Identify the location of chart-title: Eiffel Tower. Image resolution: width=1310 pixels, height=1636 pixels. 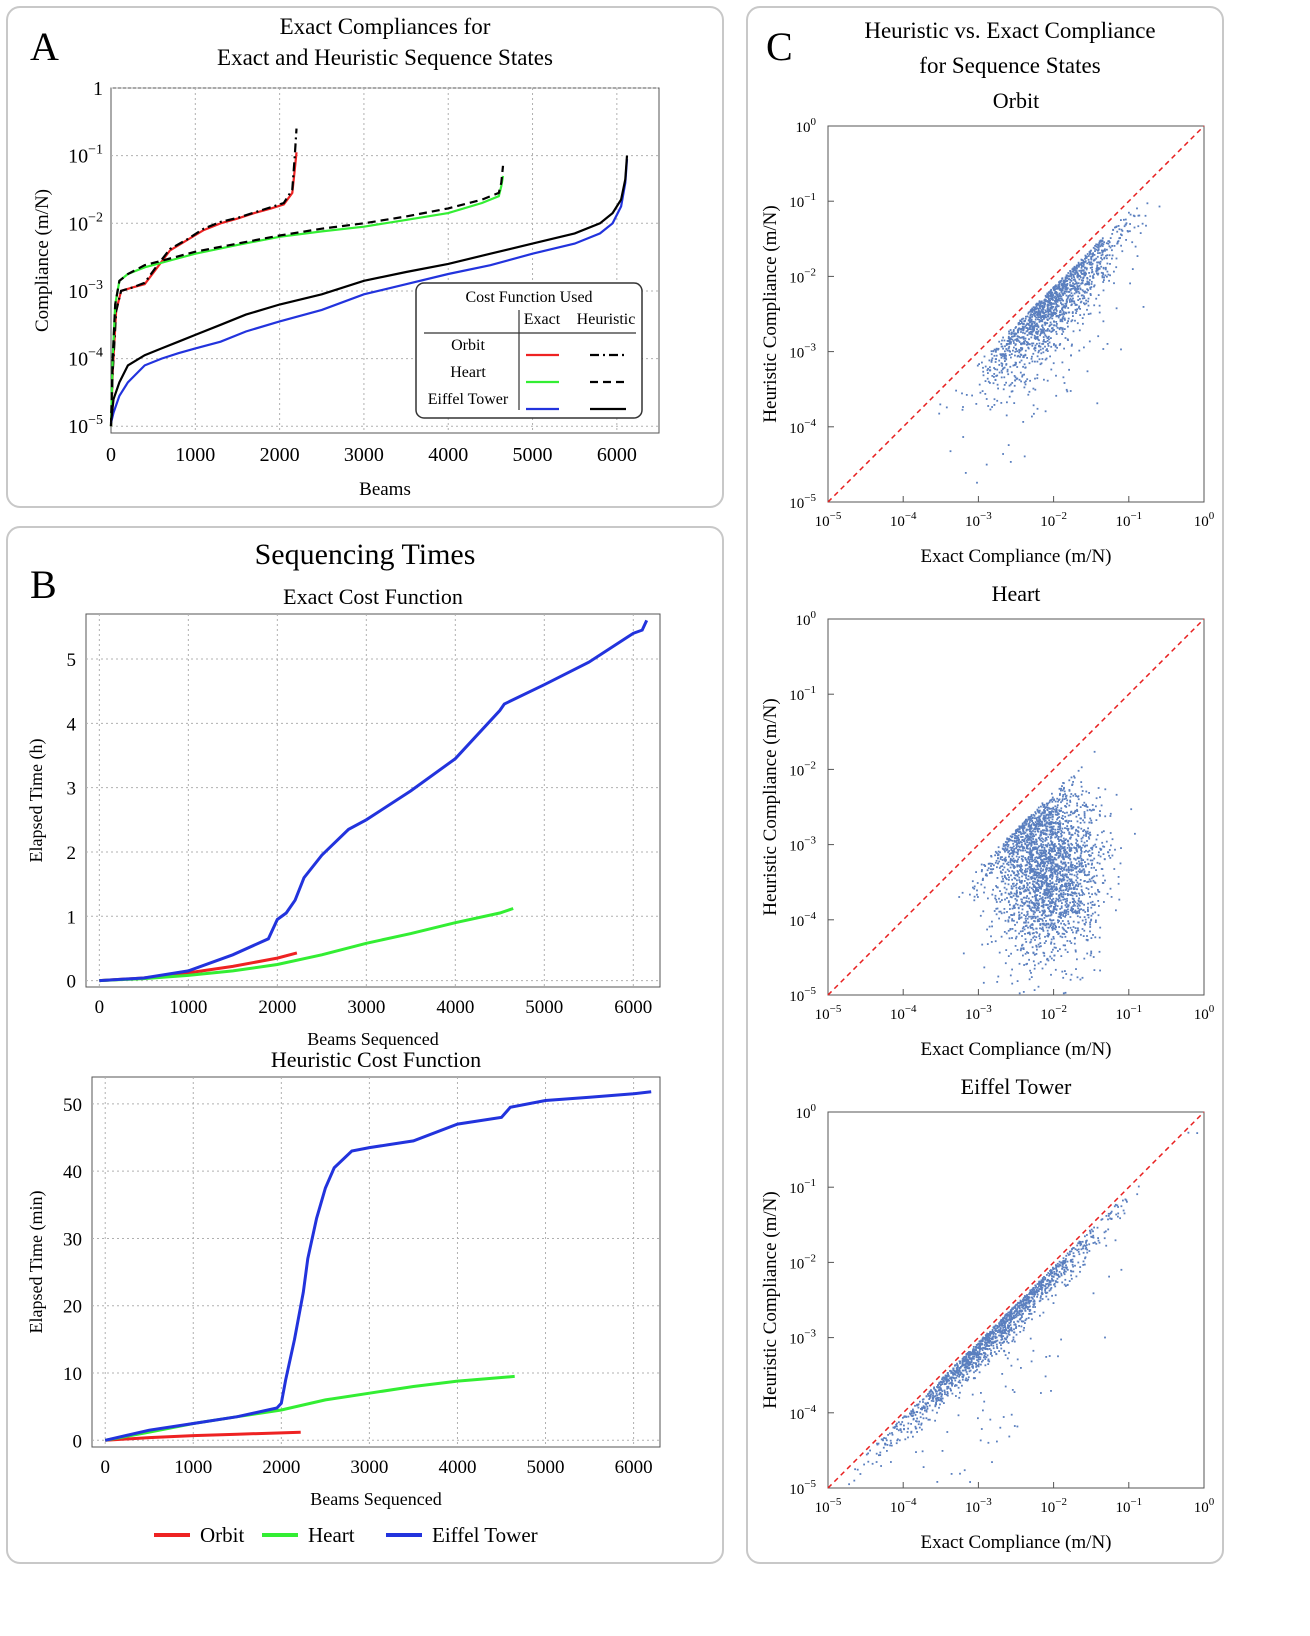
(1016, 1086).